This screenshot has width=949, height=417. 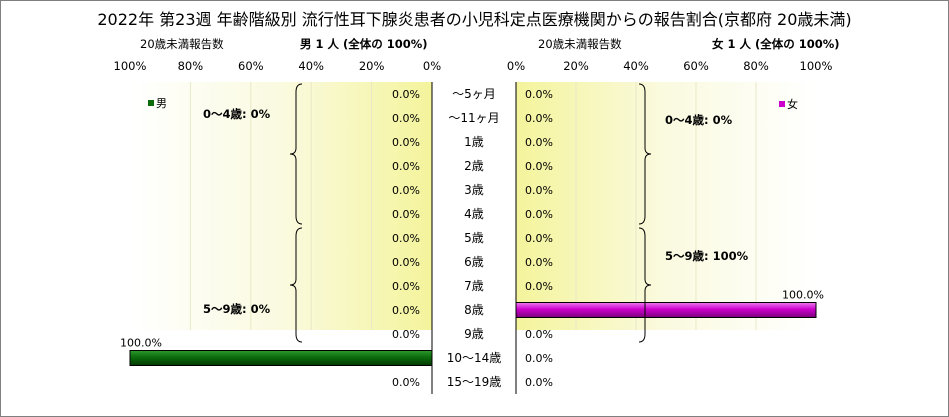 I want to click on female-legend-swatch, so click(x=782, y=104).